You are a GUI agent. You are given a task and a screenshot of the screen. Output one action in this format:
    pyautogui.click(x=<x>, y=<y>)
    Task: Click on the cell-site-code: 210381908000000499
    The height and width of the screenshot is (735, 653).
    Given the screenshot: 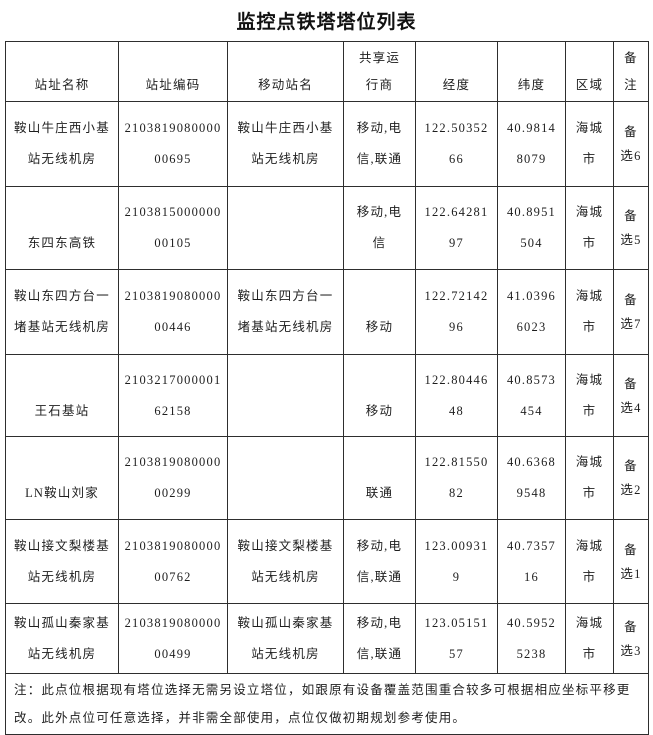 What is the action you would take?
    pyautogui.click(x=173, y=638)
    